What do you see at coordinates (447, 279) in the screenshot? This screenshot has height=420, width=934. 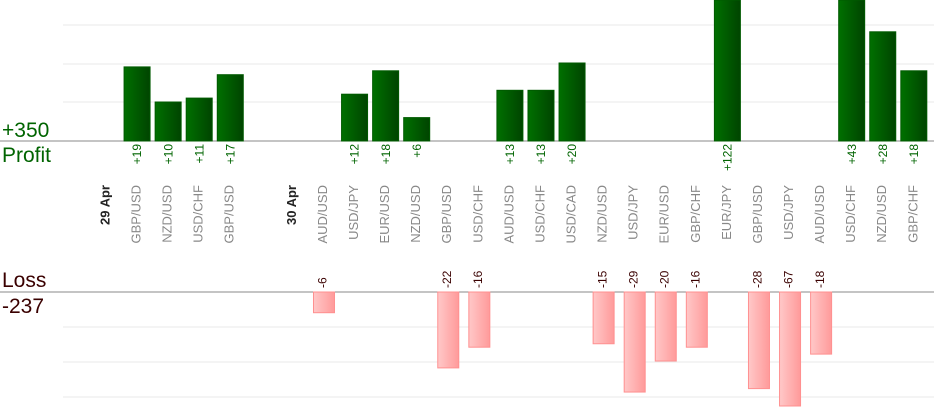 I see `loss-value-label: -22` at bounding box center [447, 279].